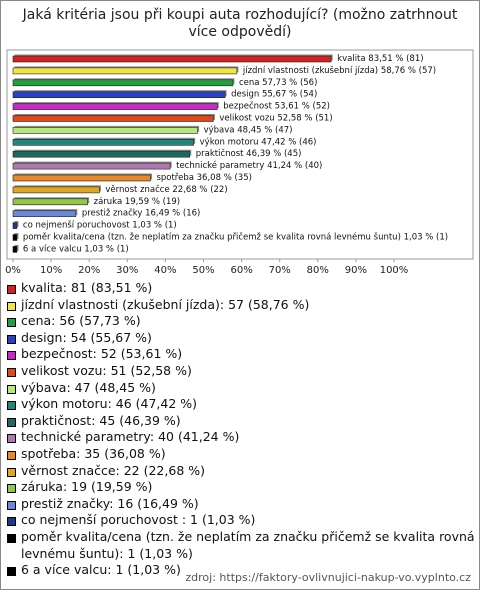  Describe the element at coordinates (100, 225) in the screenshot. I see `bar-label: co nejmenší poruchovost 1,03 % (1)` at that location.